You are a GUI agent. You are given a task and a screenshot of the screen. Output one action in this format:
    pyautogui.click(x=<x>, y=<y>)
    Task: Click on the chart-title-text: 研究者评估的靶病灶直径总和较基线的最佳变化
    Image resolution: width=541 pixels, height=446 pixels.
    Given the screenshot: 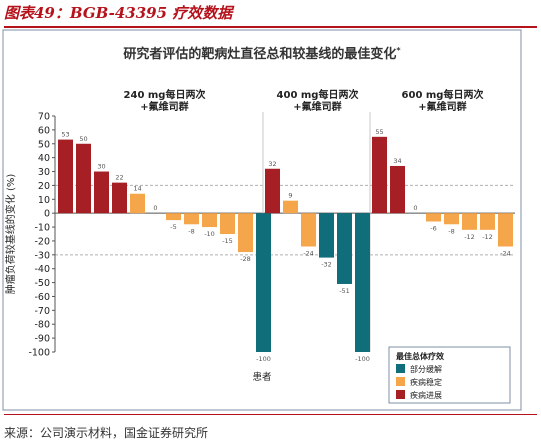 What is the action you would take?
    pyautogui.click(x=259, y=54)
    